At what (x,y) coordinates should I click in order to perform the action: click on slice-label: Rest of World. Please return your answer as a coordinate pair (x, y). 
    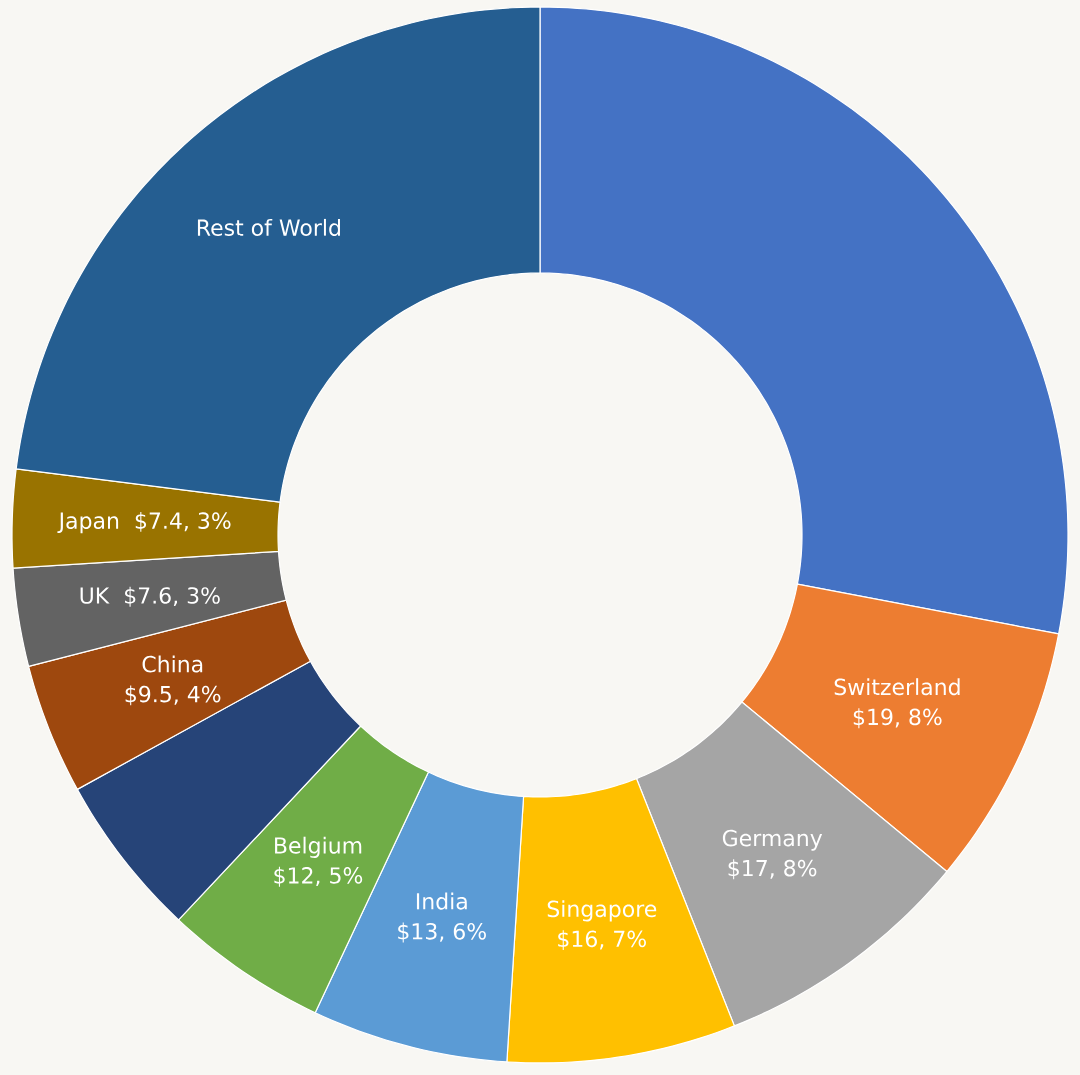
    Looking at the image, I should click on (268, 227).